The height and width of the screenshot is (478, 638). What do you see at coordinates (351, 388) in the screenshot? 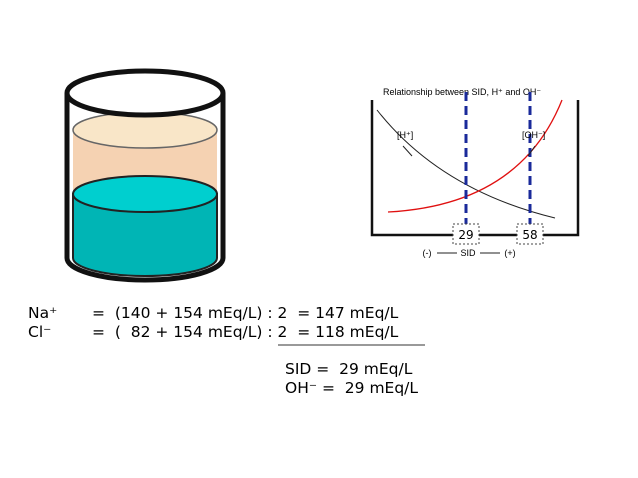
I see `result: OH⁻ = 29 mEq/L` at bounding box center [351, 388].